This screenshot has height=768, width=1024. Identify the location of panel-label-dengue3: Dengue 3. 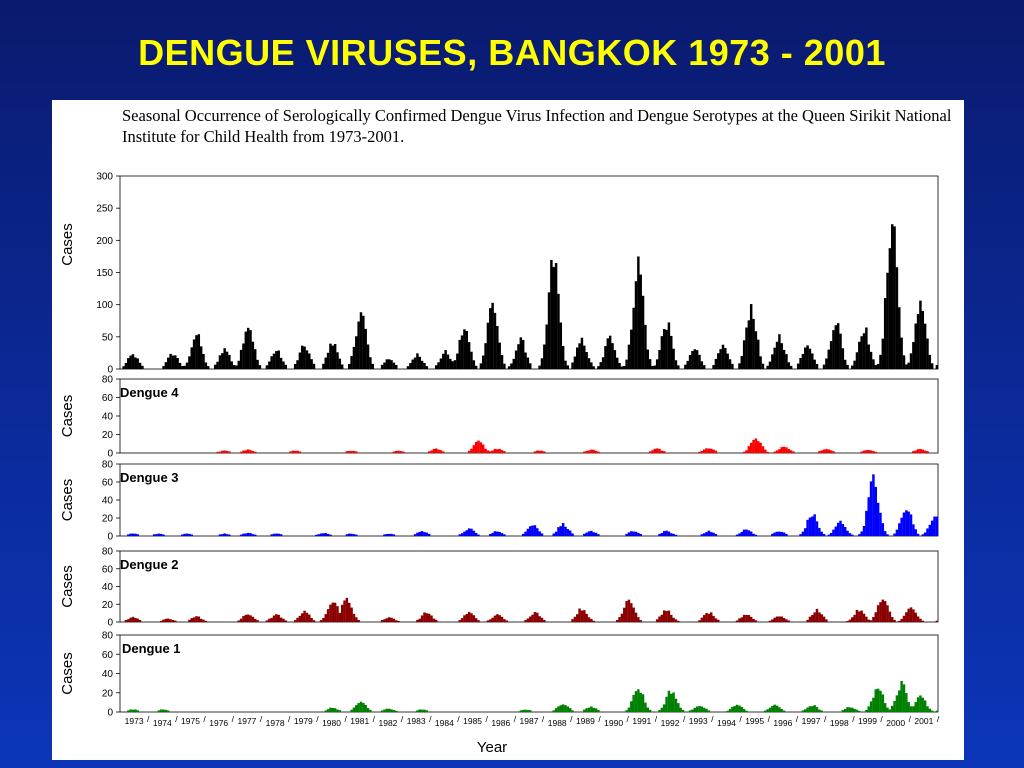
(149, 477).